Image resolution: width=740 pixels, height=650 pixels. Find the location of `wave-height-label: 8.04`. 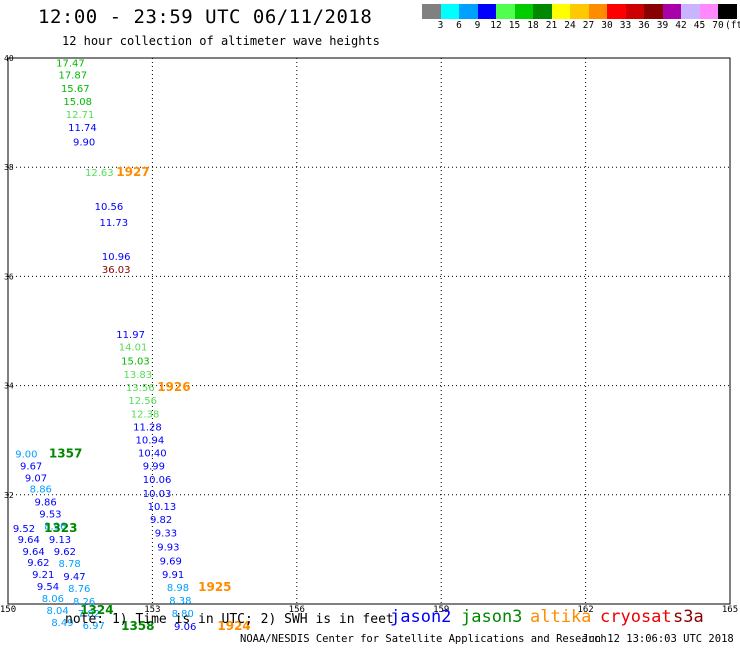

wave-height-label: 8.04 is located at coordinates (58, 611).